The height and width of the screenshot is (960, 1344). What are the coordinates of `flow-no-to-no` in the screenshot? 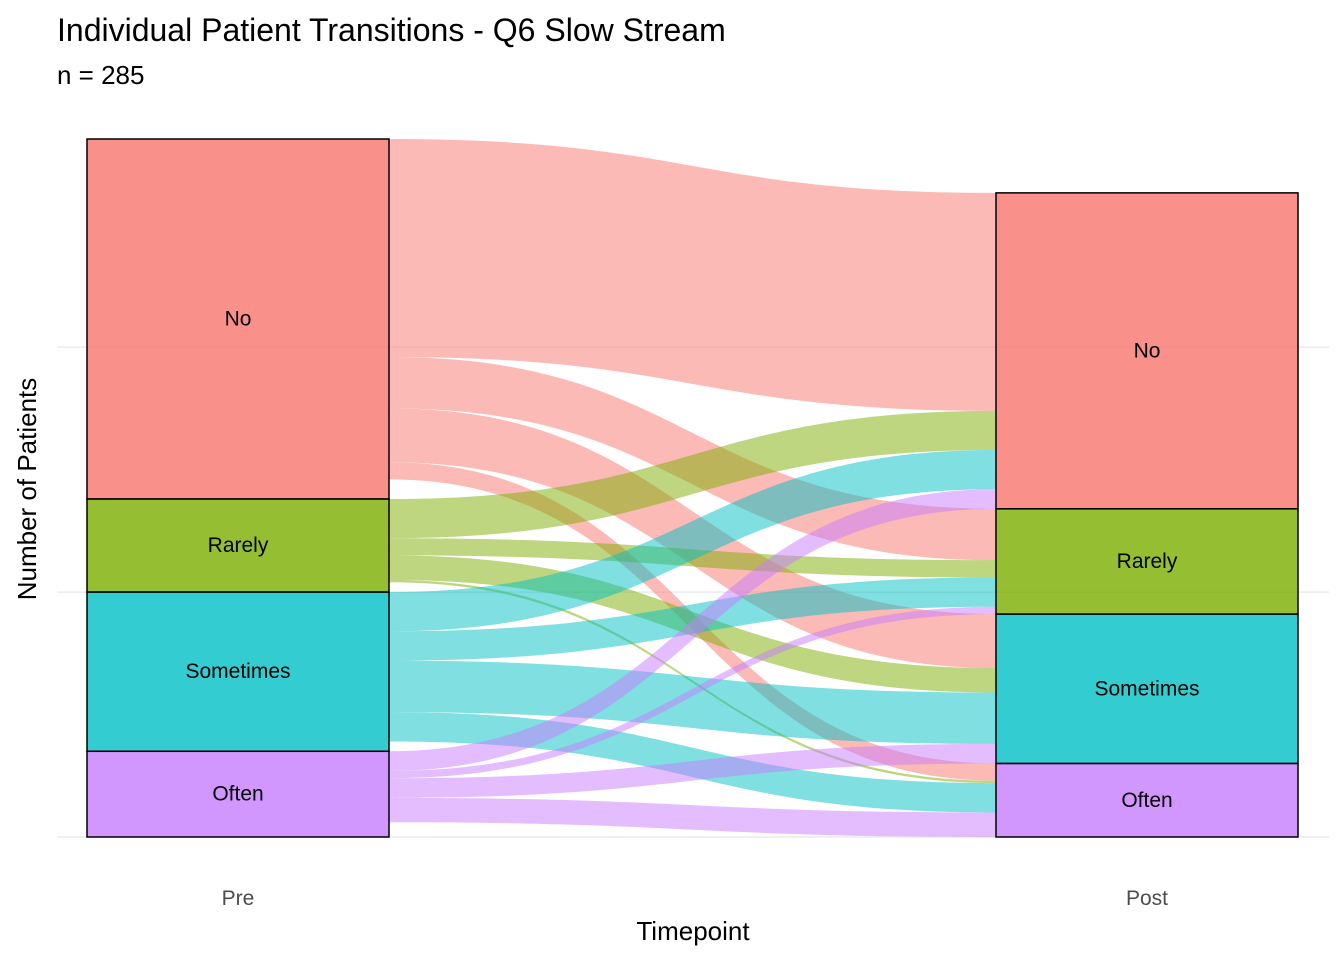 It's located at (692, 275).